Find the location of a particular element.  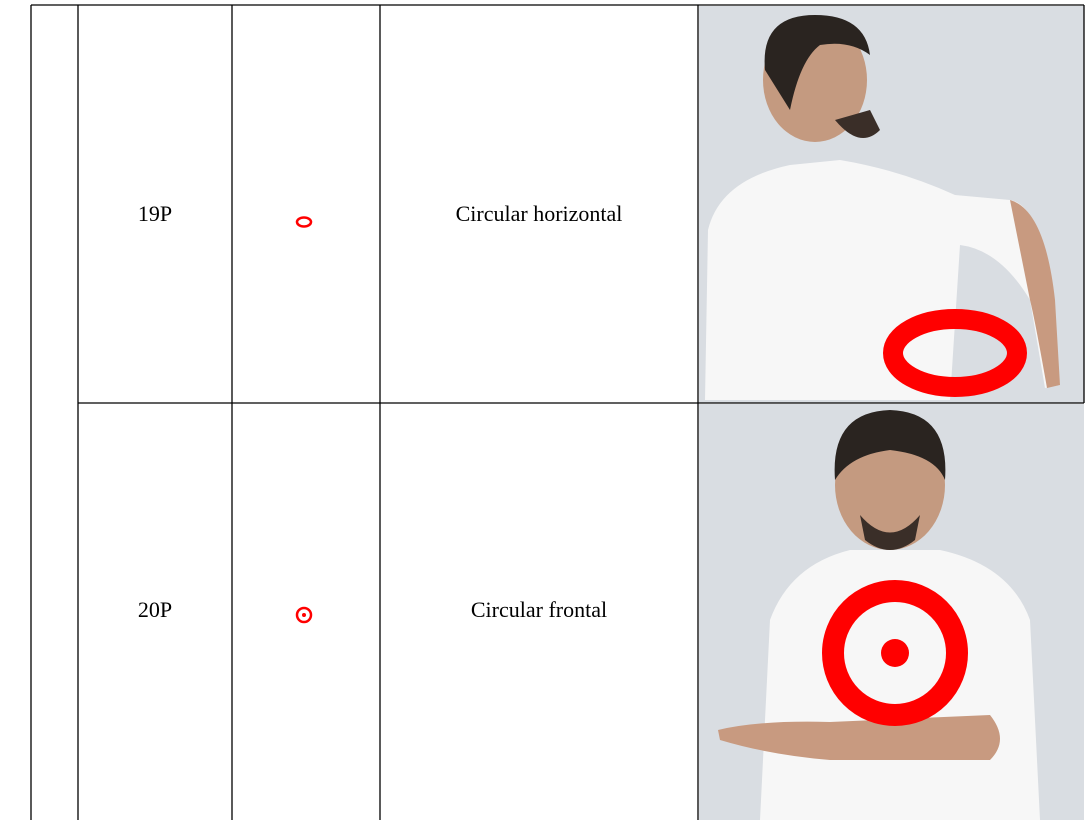

row-code: 20P is located at coordinates (155, 609).